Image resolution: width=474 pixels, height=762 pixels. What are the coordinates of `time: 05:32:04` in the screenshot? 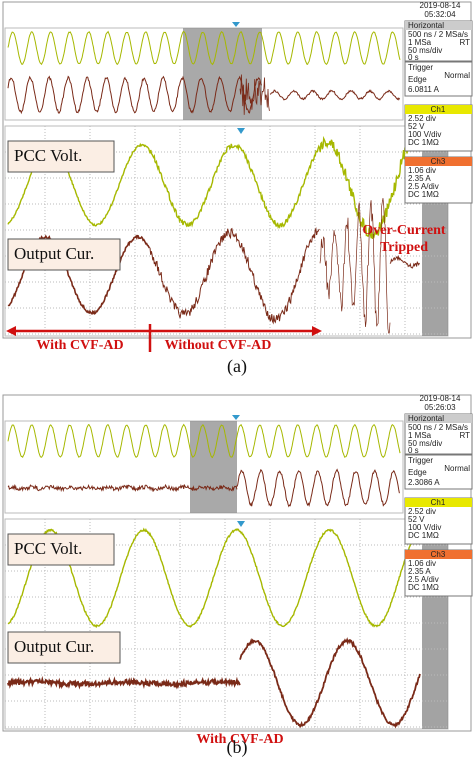 It's located at (440, 14).